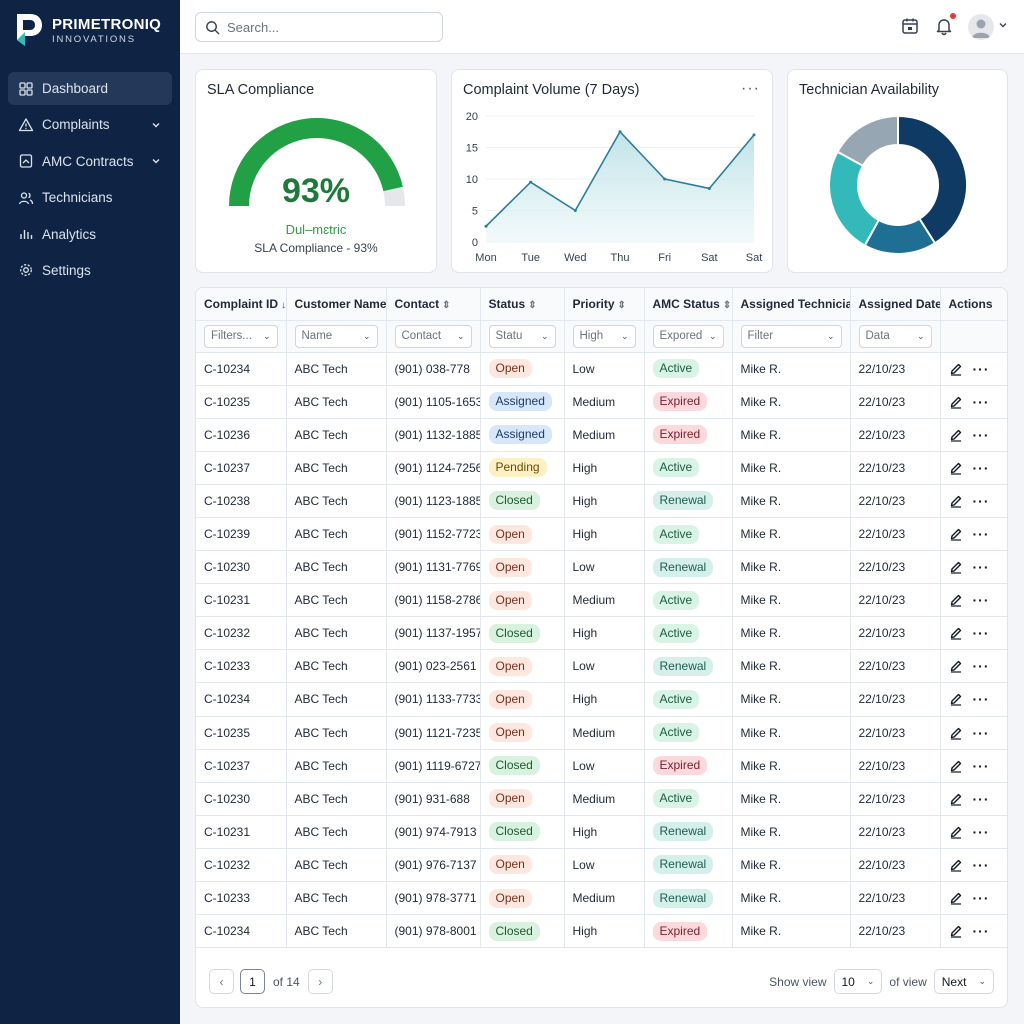  Describe the element at coordinates (252, 981) in the screenshot. I see `current-page-button: 1` at that location.